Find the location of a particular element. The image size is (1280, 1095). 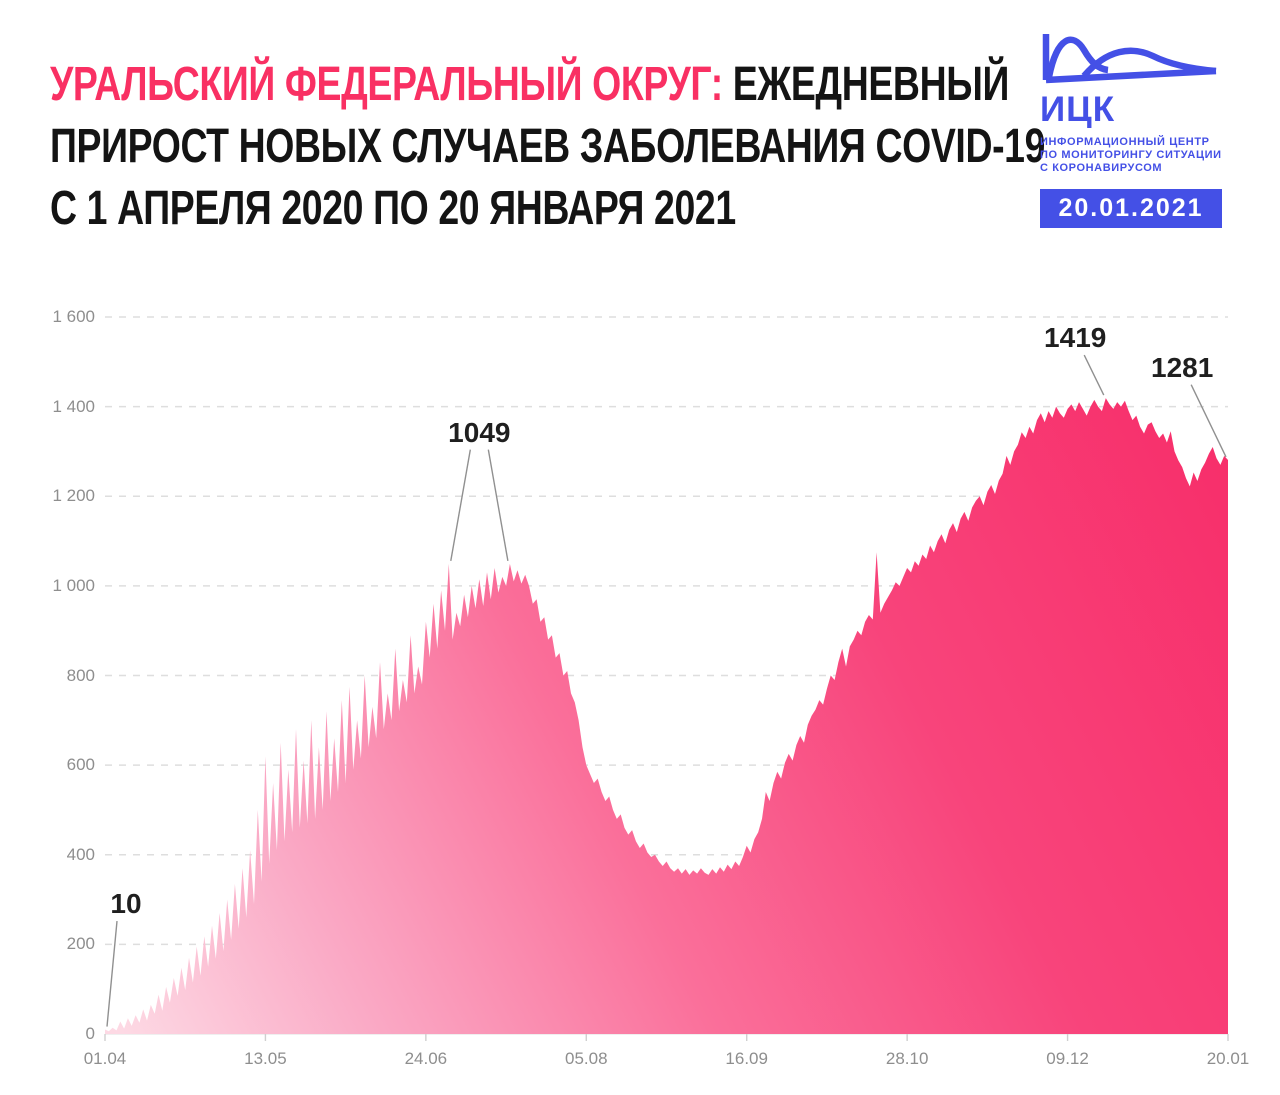

title-line-1: УРАЛЬСКИЙ ФЕДЕРАЛЬНЫЙ ОКРУГ: ЕЖЕДНЕВНЫЙ is located at coordinates (529, 84).